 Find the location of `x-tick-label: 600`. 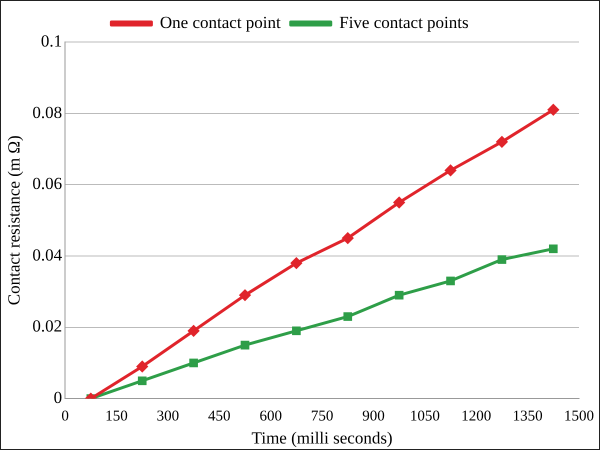

x-tick-label: 600 is located at coordinates (270, 416).